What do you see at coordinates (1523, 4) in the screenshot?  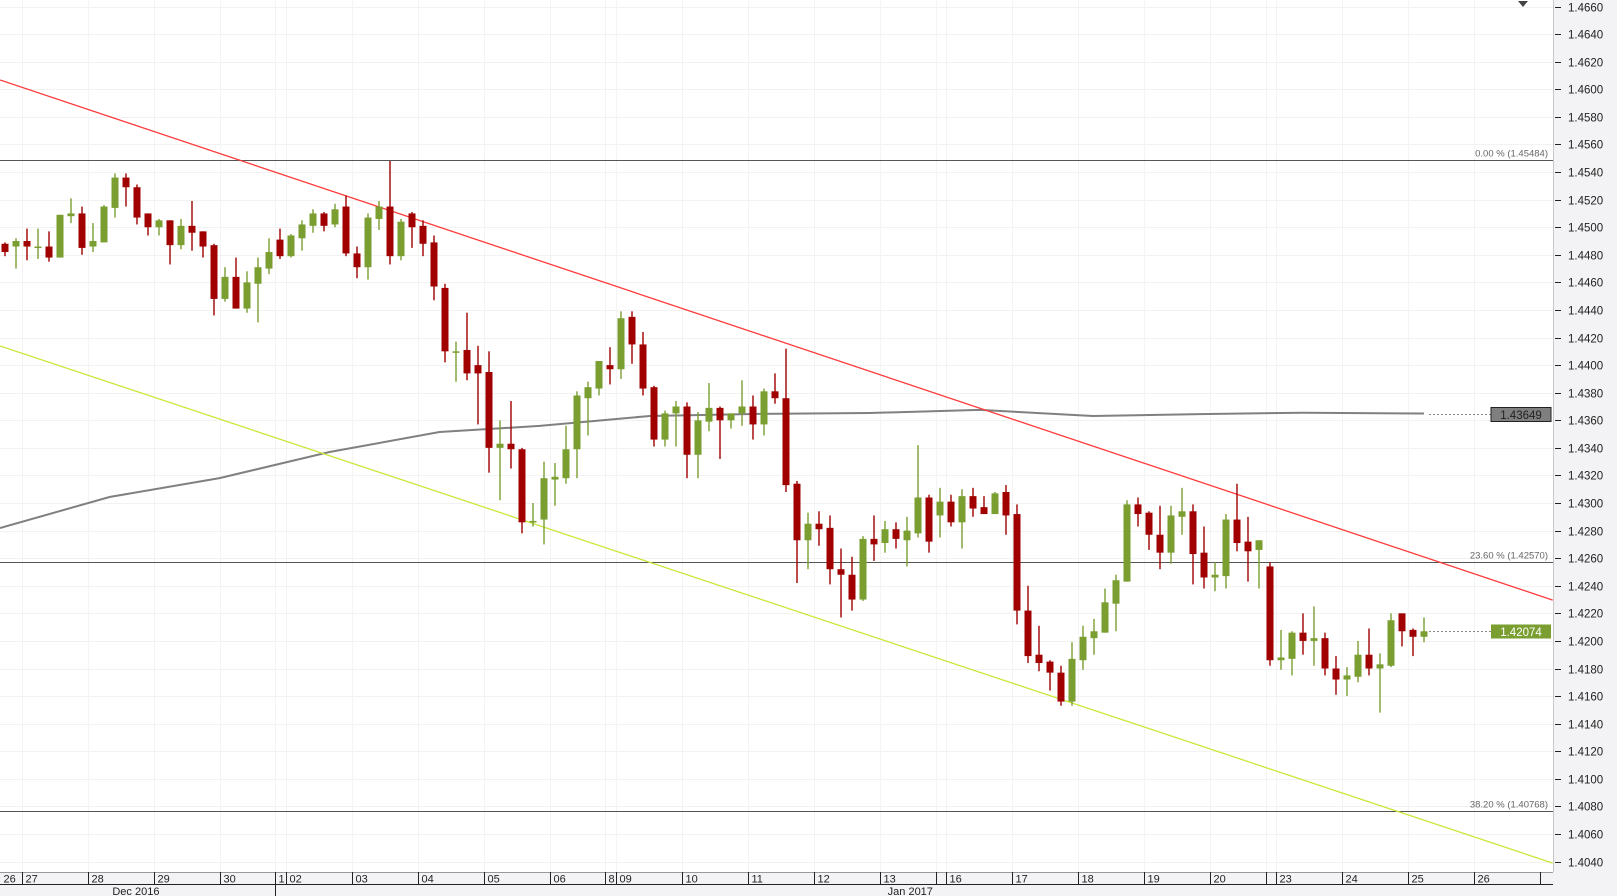 I see `chart-menu-dropdown-icon` at bounding box center [1523, 4].